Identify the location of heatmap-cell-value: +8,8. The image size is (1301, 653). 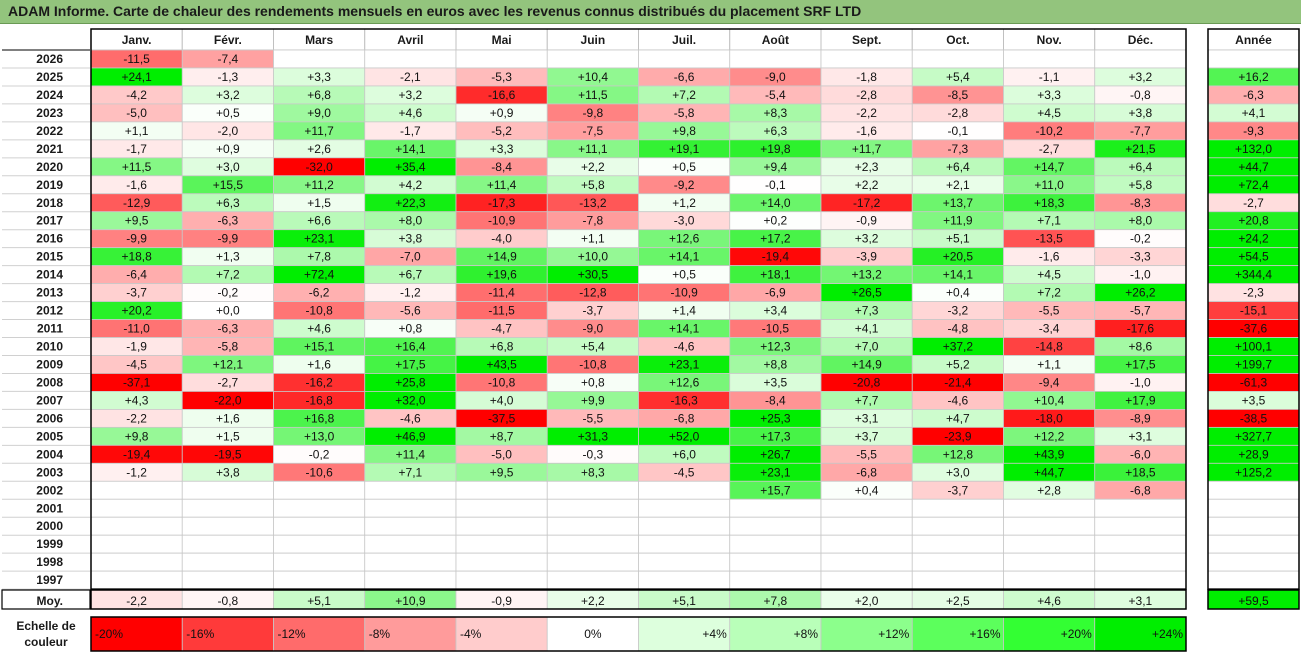
(776, 364).